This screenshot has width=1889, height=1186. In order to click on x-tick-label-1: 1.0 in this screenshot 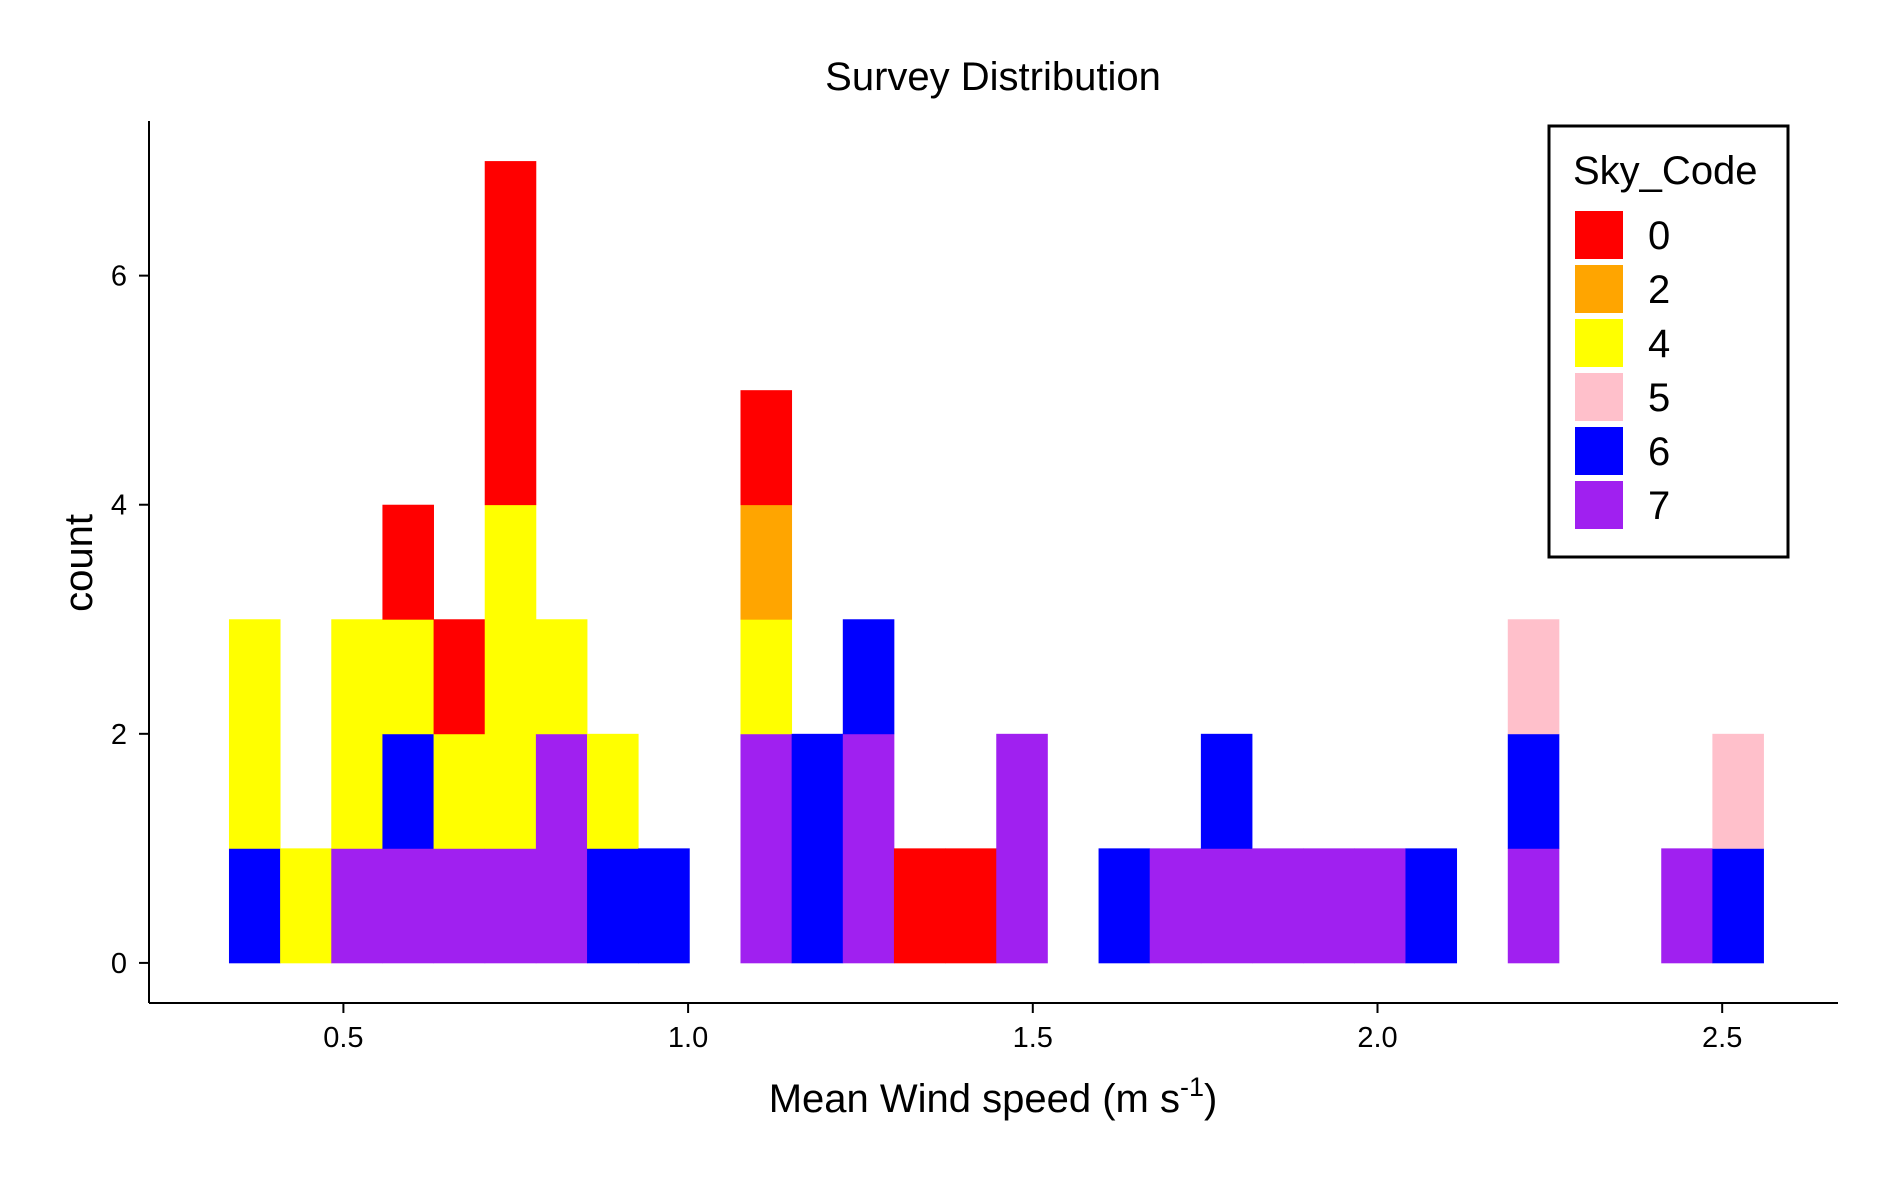, I will do `click(688, 1038)`.